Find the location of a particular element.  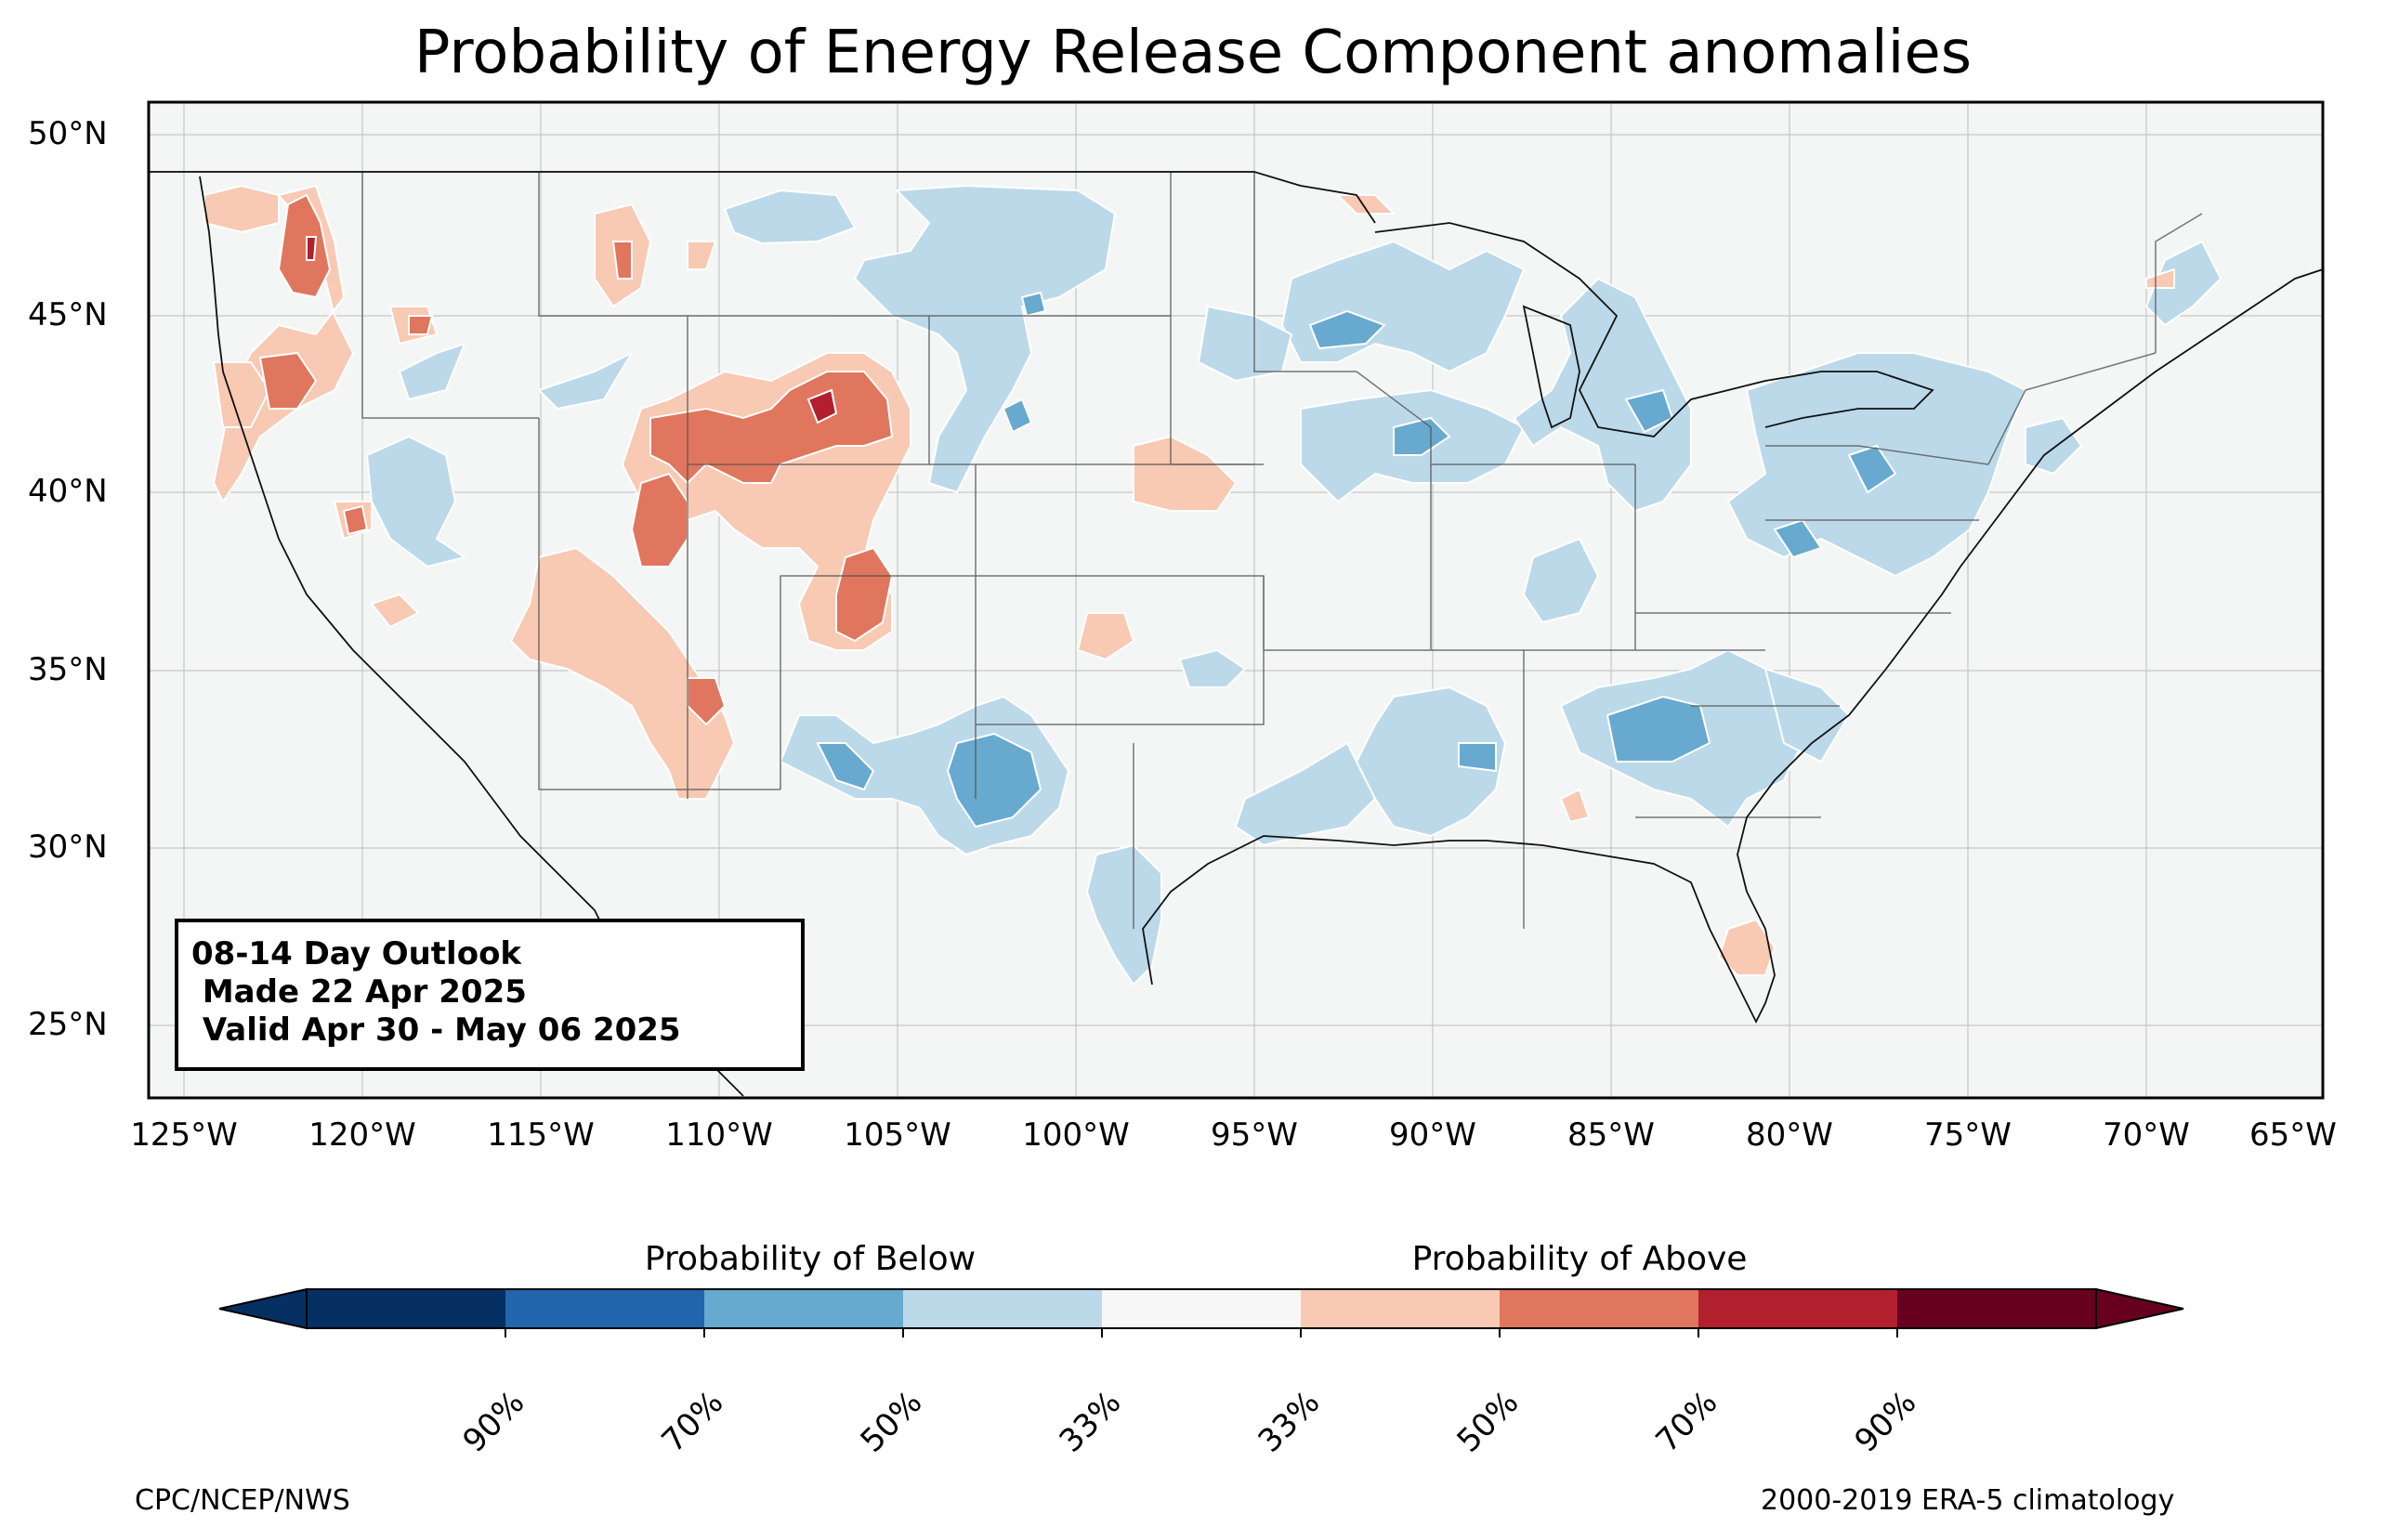

region-new-england-blue is located at coordinates (2183, 283).